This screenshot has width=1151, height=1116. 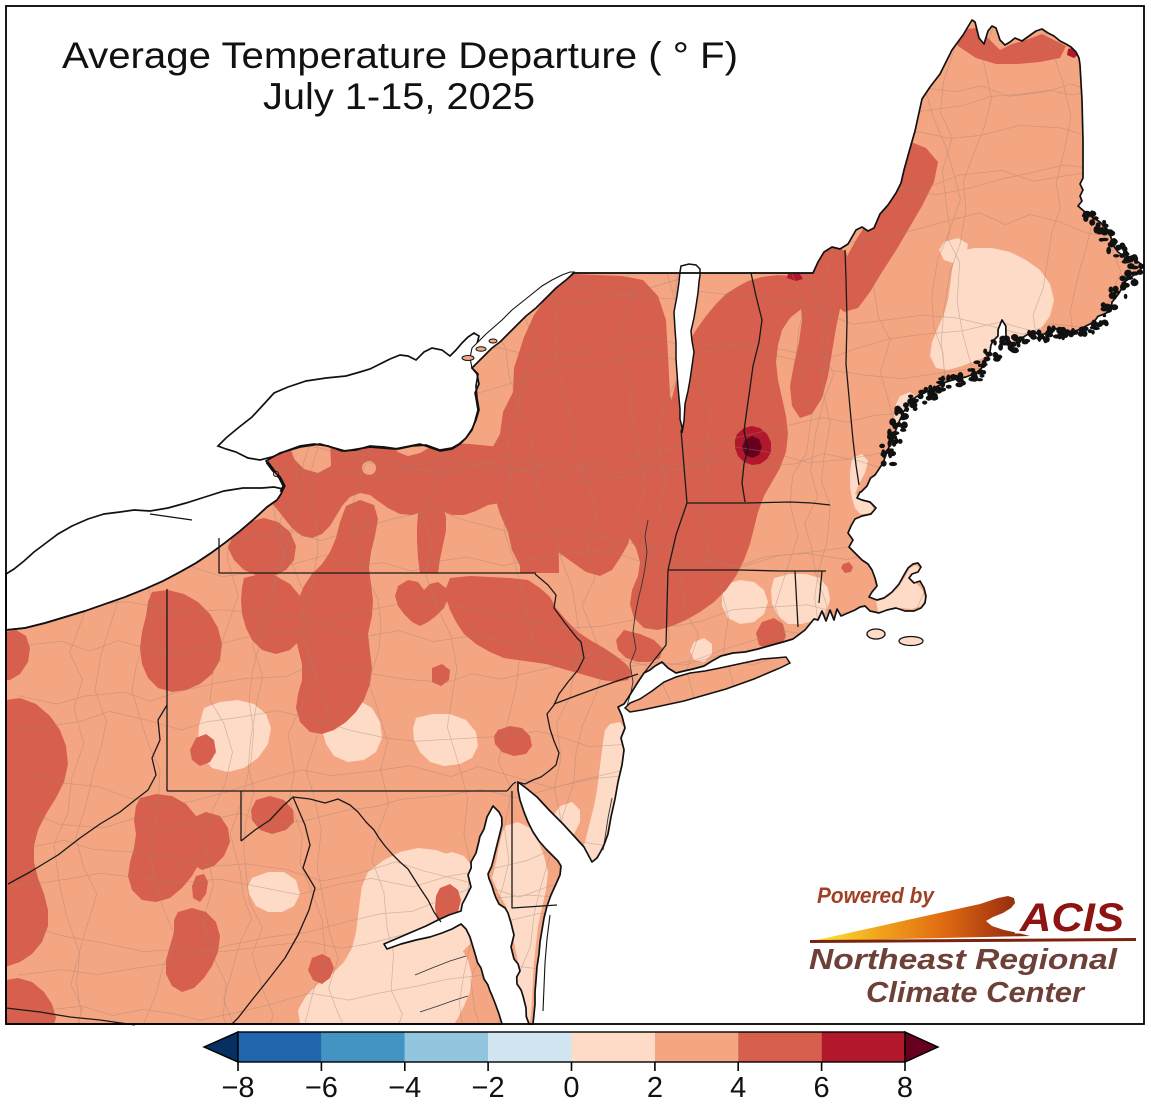 What do you see at coordinates (321, 1088) in the screenshot?
I see `svg-text: −6` at bounding box center [321, 1088].